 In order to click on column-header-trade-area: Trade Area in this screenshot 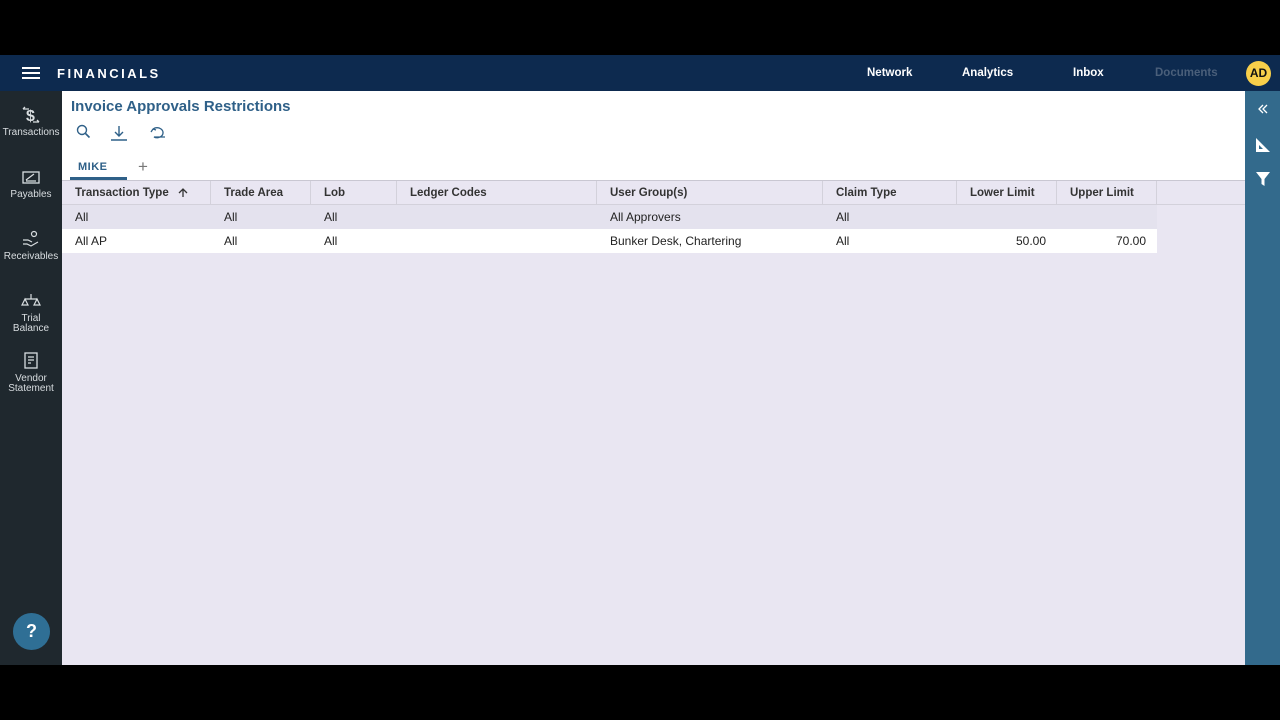, I will do `click(261, 192)`.